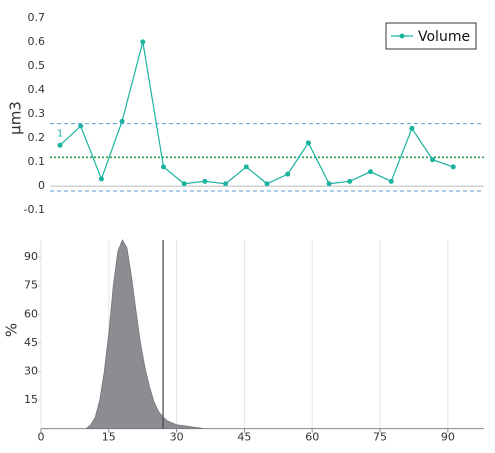  I want to click on x-tick-label: 75, so click(380, 437).